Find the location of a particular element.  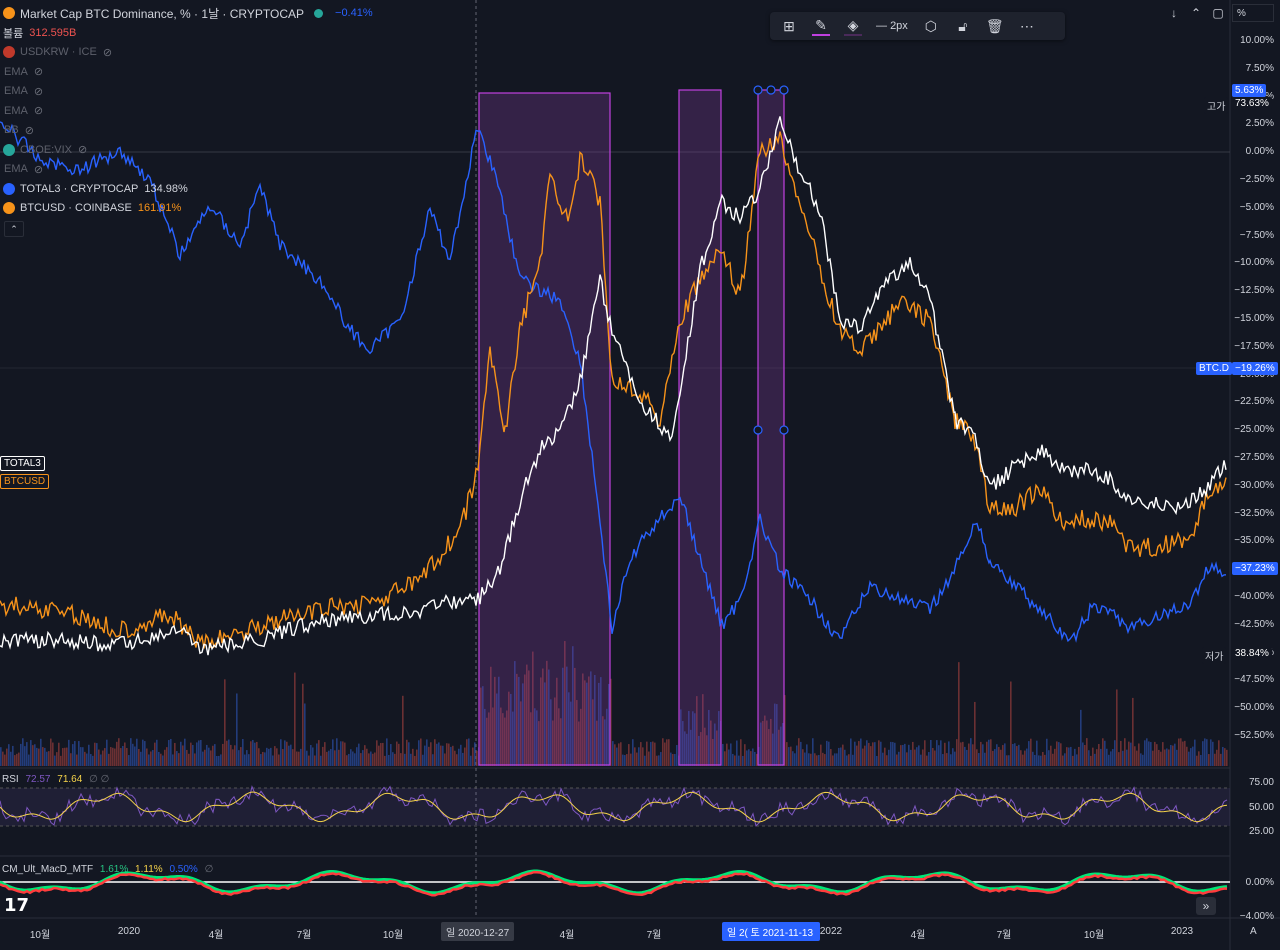

macd-signal-line is located at coordinates (613, 883).